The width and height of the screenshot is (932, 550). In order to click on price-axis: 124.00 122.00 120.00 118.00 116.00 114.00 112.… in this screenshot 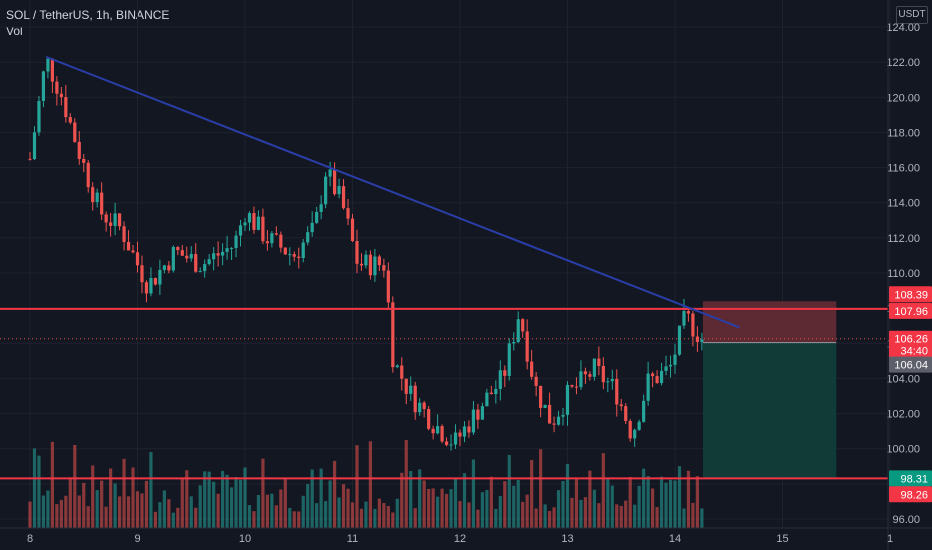, I will do `click(903, 275)`.